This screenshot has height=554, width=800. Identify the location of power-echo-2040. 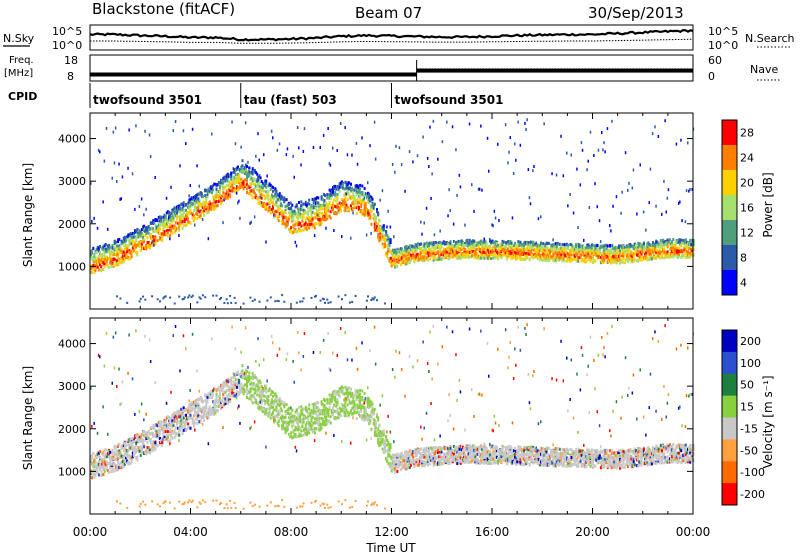
(385, 244).